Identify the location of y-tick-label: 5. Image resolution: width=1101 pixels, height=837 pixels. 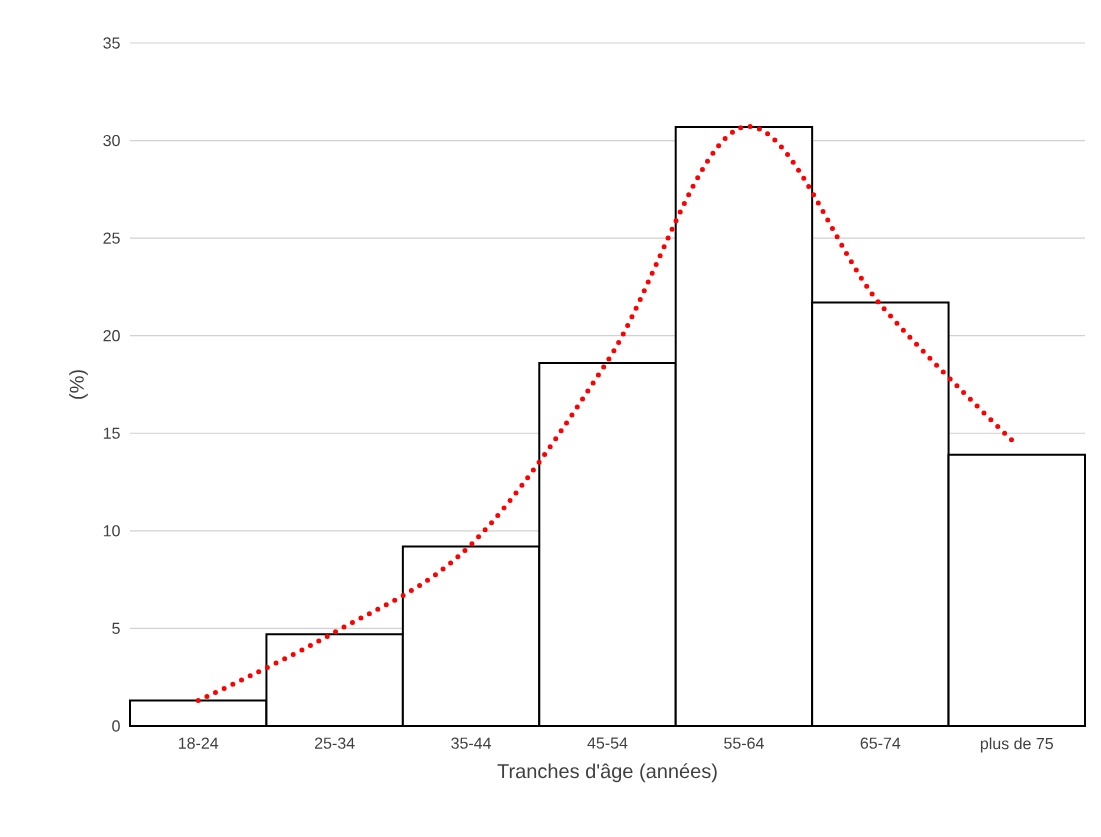
(116, 628).